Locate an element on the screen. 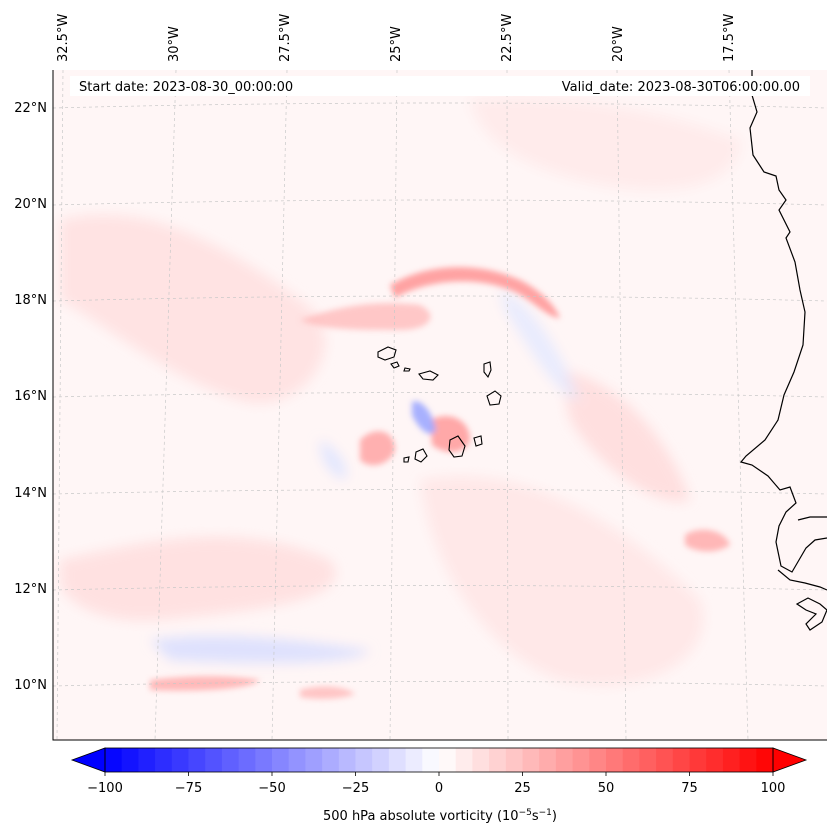 Image resolution: width=837 pixels, height=839 pixels. colorbar-tick-label: 100 is located at coordinates (773, 788).